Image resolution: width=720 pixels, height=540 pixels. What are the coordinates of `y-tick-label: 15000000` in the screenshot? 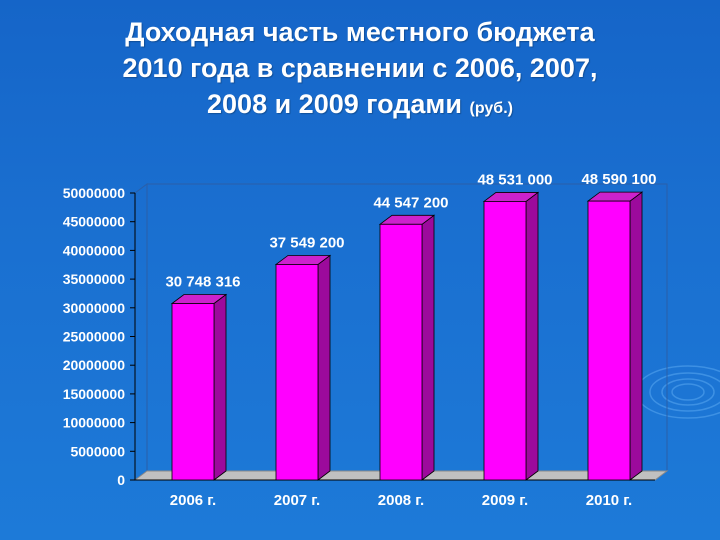 It's located at (94, 394).